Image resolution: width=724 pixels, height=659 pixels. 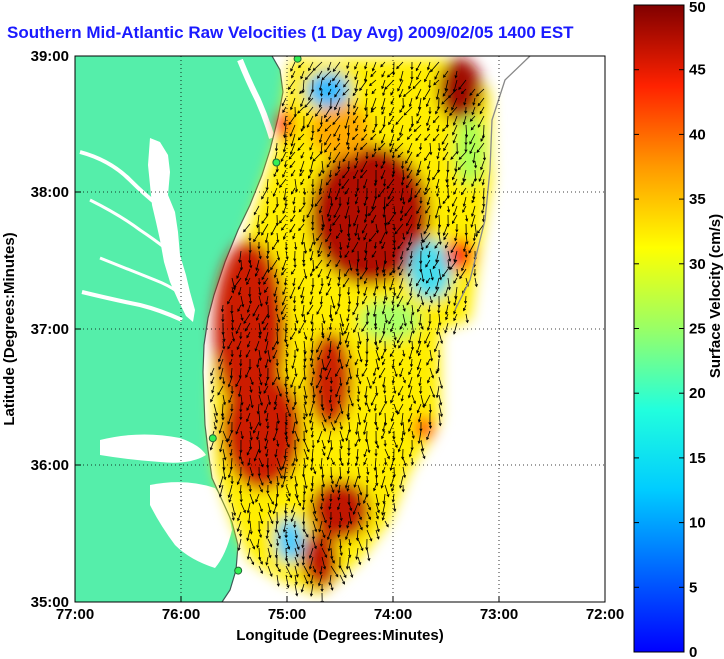 What do you see at coordinates (9, 328) in the screenshot?
I see `y-axis-label: Latitude (Degrees:Minutes)` at bounding box center [9, 328].